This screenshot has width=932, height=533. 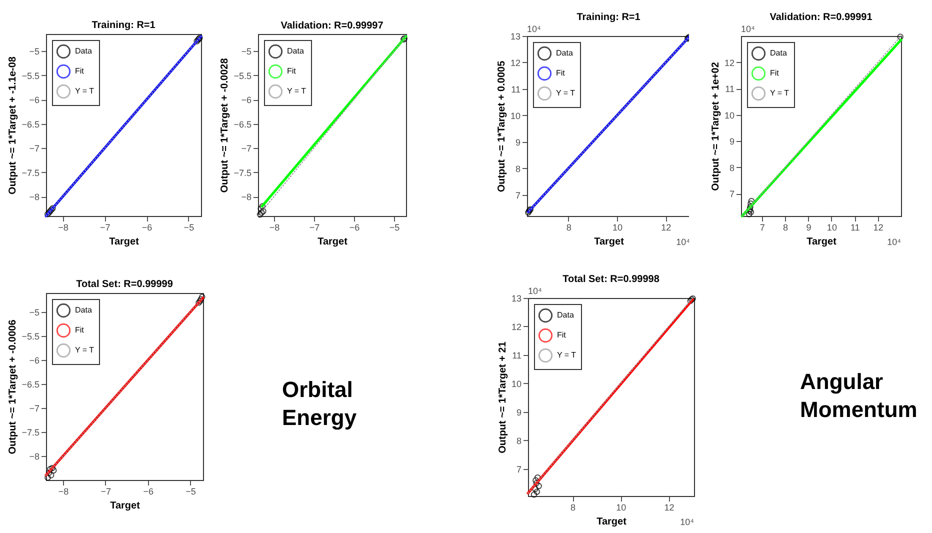 What do you see at coordinates (332, 26) in the screenshot?
I see `chart-title: Validation: R=0.99997` at bounding box center [332, 26].